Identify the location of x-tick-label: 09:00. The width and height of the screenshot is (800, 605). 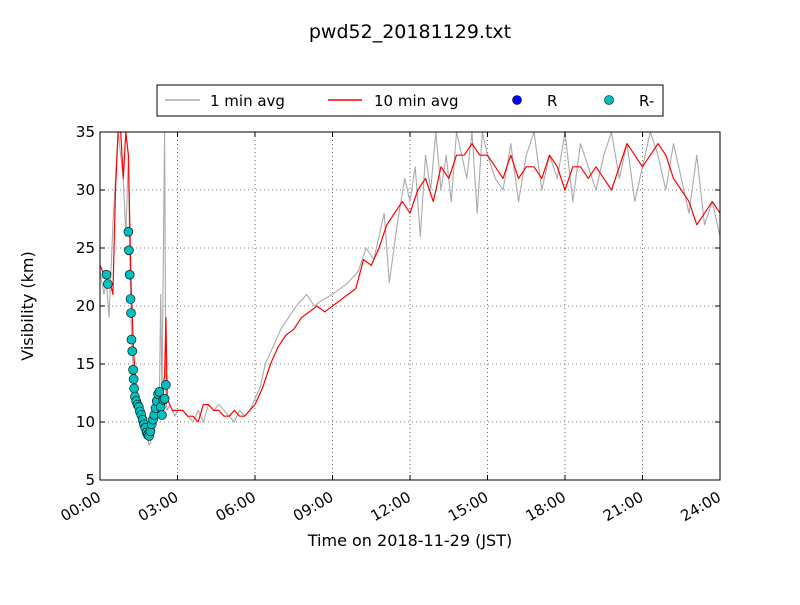
(313, 506).